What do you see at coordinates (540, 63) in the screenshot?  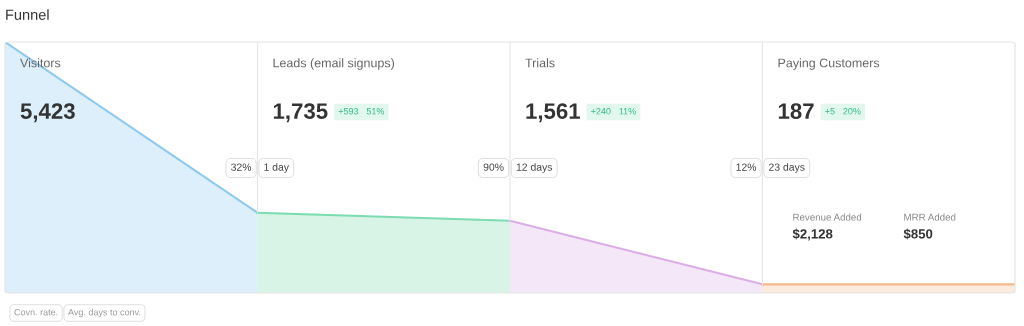 I see `category-label: Trials` at bounding box center [540, 63].